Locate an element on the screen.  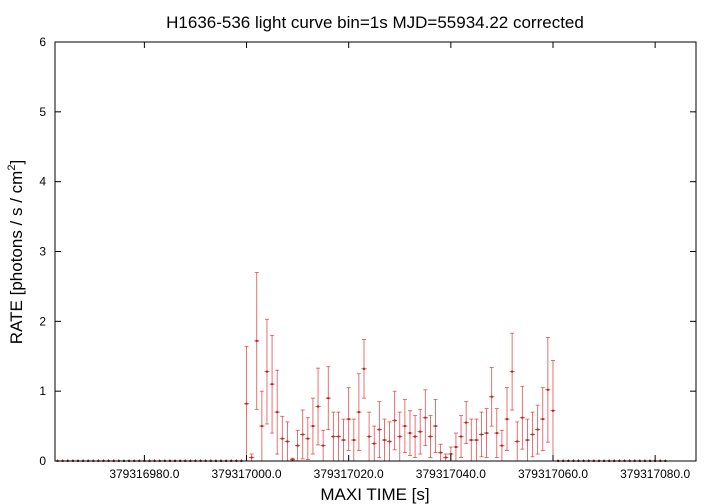
x-tick-label: 379317060.0 is located at coordinates (553, 474).